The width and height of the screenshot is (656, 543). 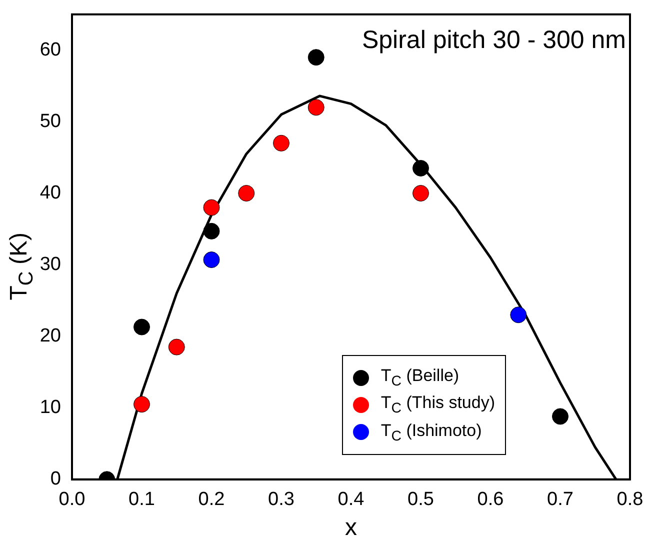 What do you see at coordinates (50, 407) in the screenshot?
I see `y-tick-label: 10` at bounding box center [50, 407].